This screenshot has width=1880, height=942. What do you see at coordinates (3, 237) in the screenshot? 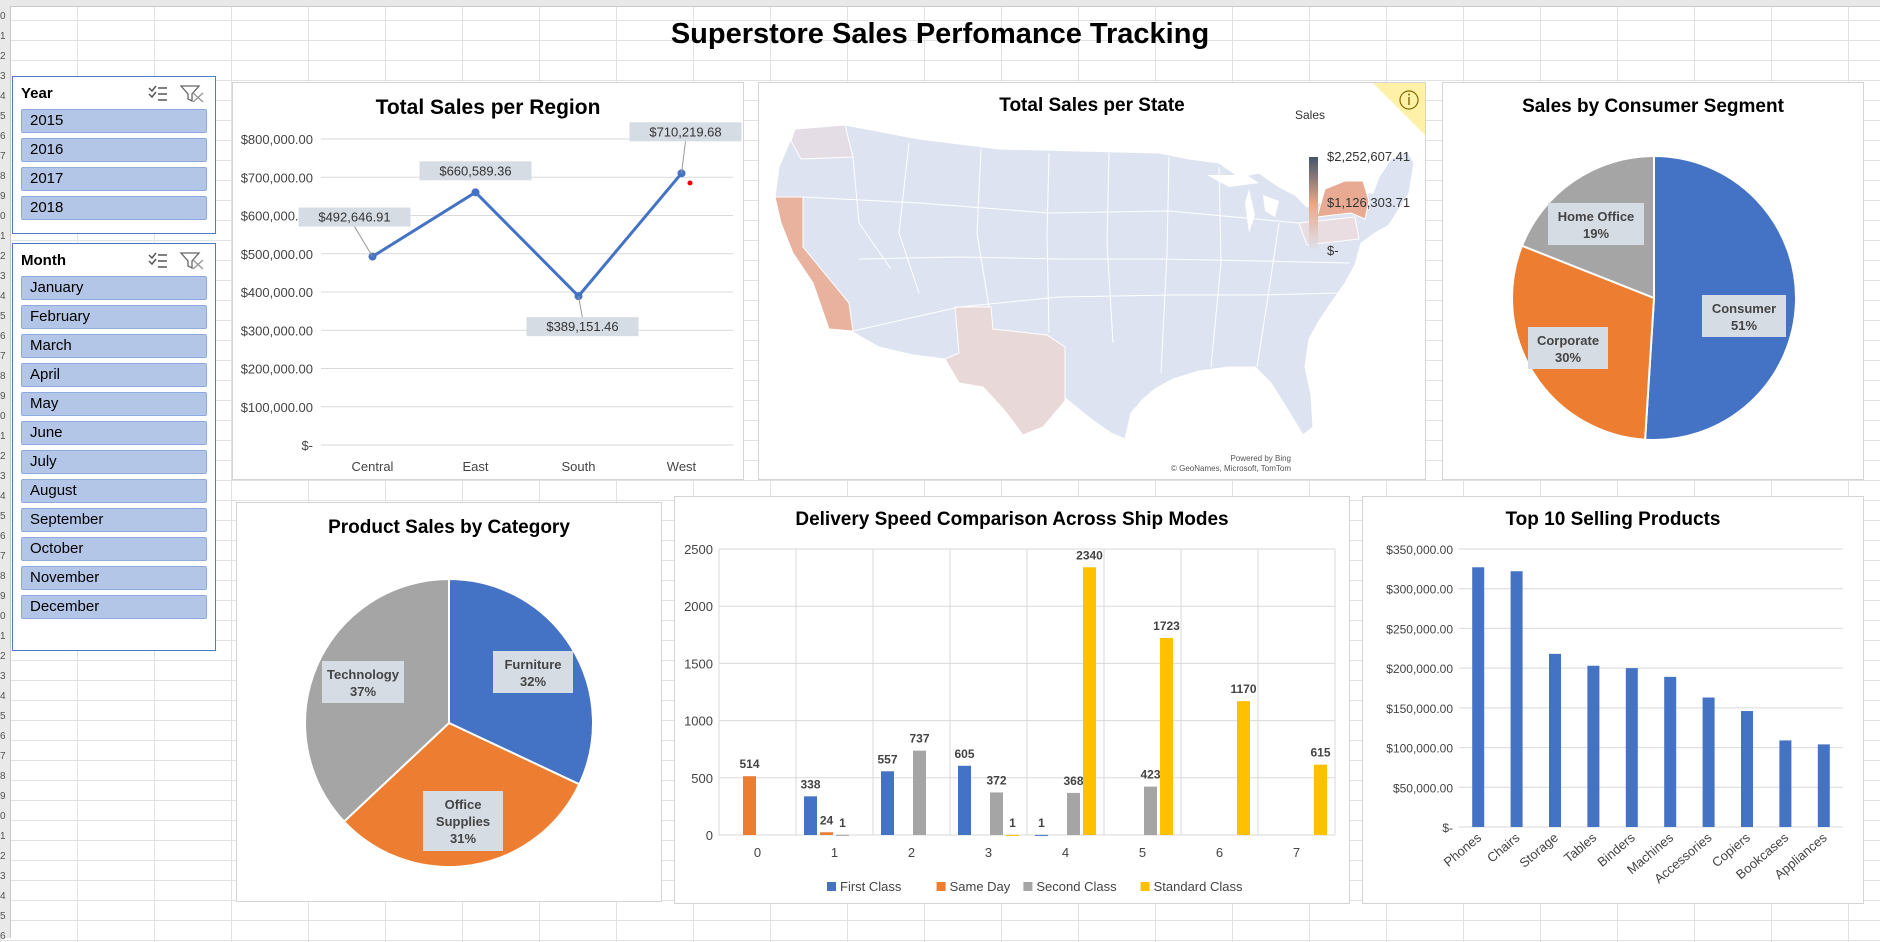
I see `row-number: 1` at bounding box center [3, 237].